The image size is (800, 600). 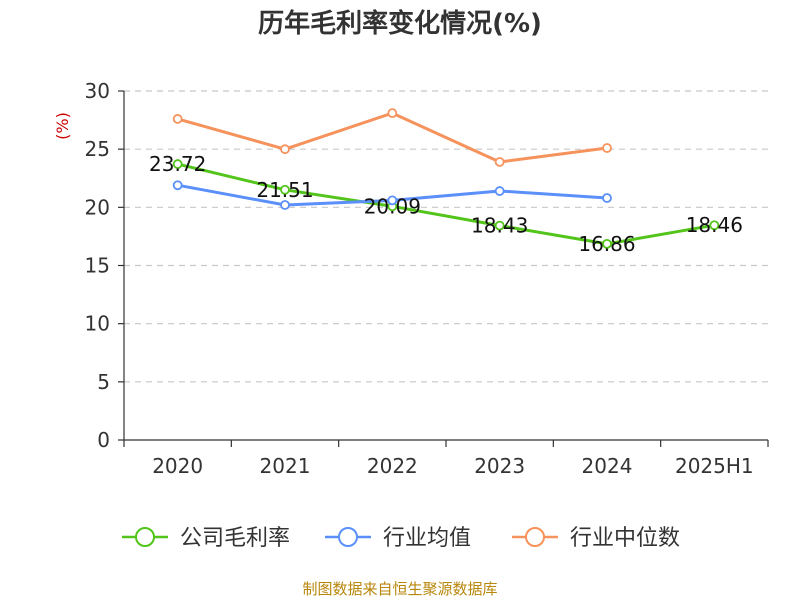 What do you see at coordinates (103, 382) in the screenshot?
I see `y-tick-label: 5` at bounding box center [103, 382].